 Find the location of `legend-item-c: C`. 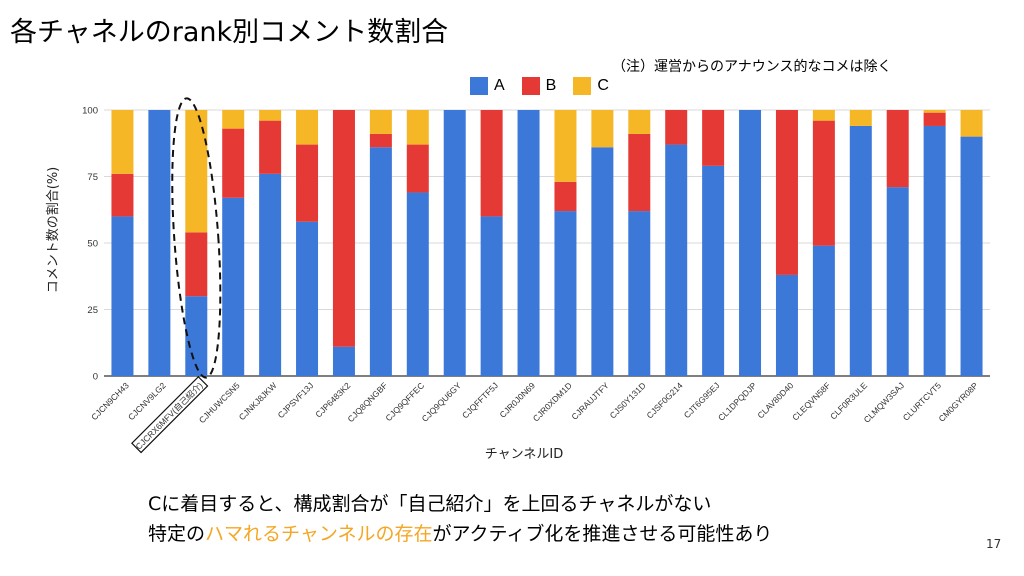

legend-item-c: C is located at coordinates (591, 86).